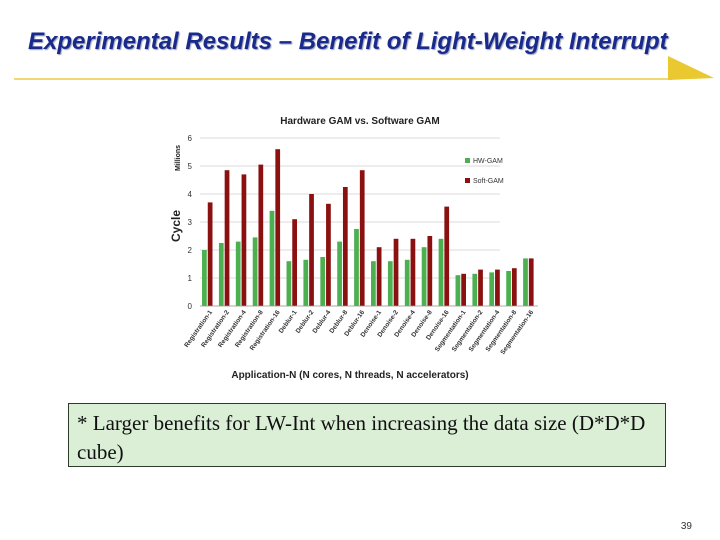  I want to click on y-axis-unit: Millions, so click(178, 158).